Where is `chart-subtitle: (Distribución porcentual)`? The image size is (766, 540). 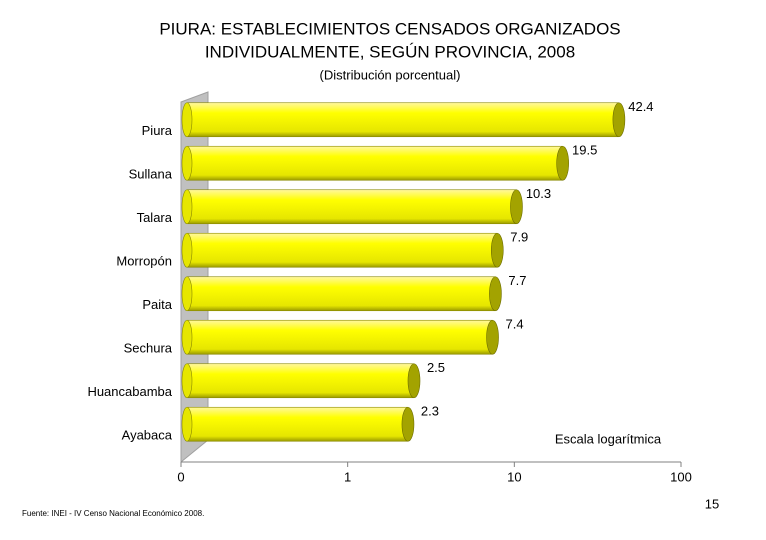 chart-subtitle: (Distribución porcentual) is located at coordinates (390, 74).